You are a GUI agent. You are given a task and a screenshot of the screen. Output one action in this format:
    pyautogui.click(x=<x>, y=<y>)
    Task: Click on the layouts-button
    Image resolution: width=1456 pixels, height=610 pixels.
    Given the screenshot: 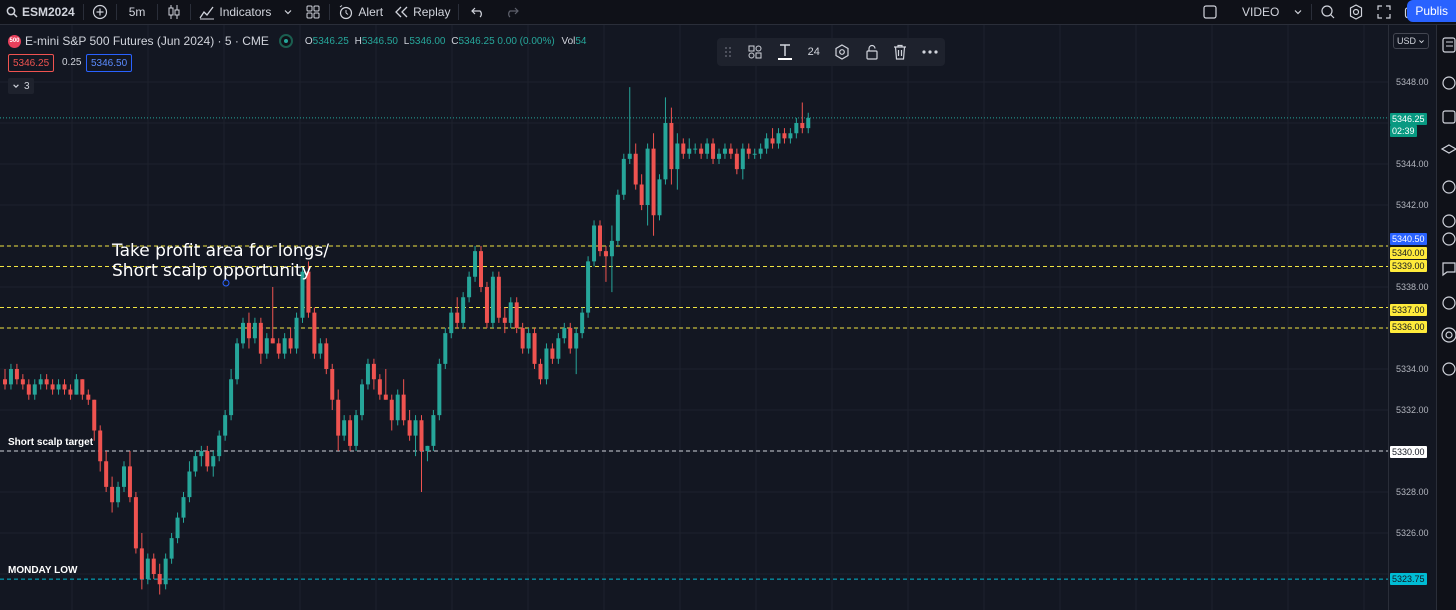 What is the action you would take?
    pyautogui.click(x=313, y=12)
    